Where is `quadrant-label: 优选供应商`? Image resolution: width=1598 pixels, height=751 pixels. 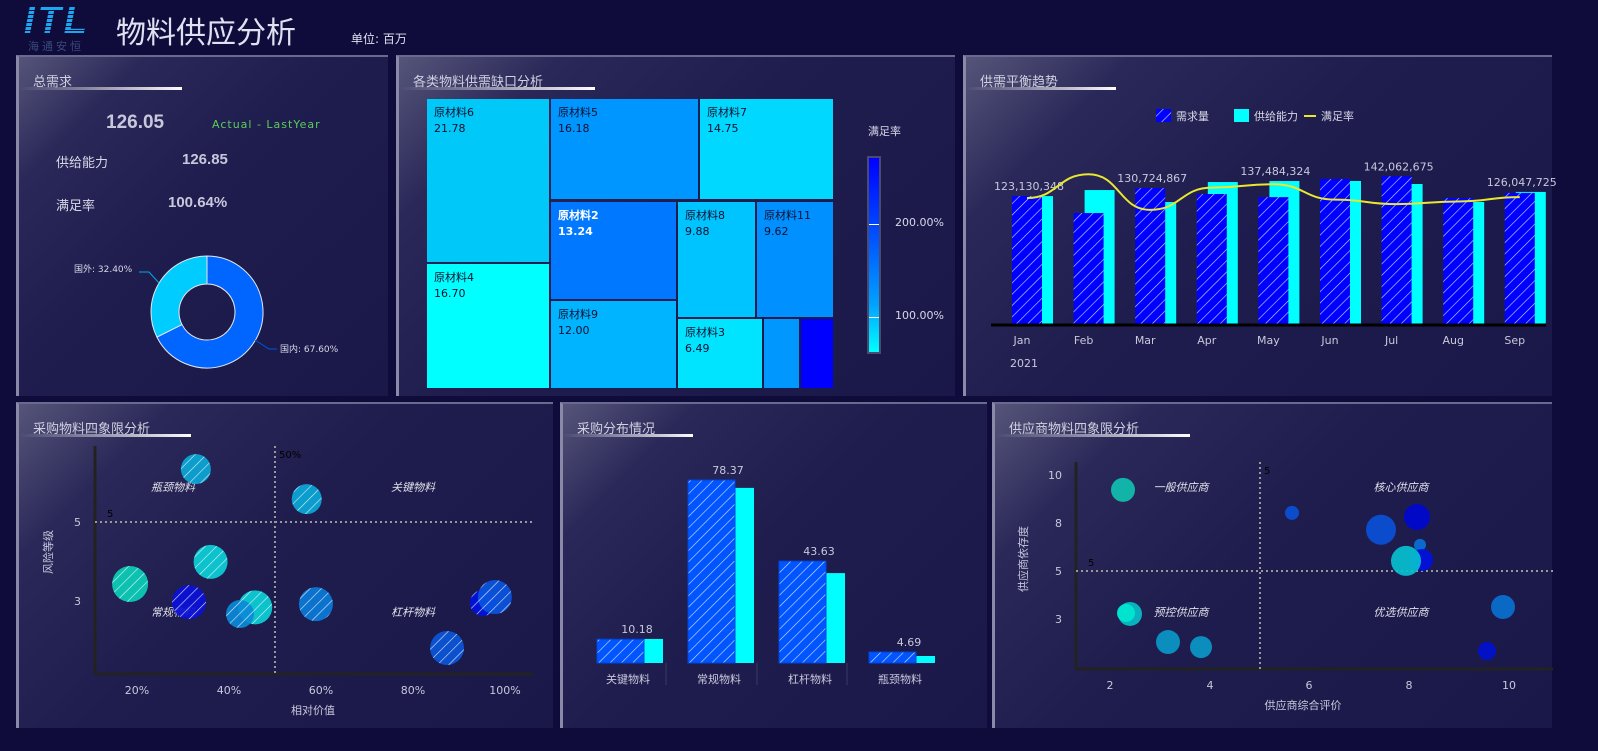 quadrant-label: 优选供应商 is located at coordinates (1402, 612).